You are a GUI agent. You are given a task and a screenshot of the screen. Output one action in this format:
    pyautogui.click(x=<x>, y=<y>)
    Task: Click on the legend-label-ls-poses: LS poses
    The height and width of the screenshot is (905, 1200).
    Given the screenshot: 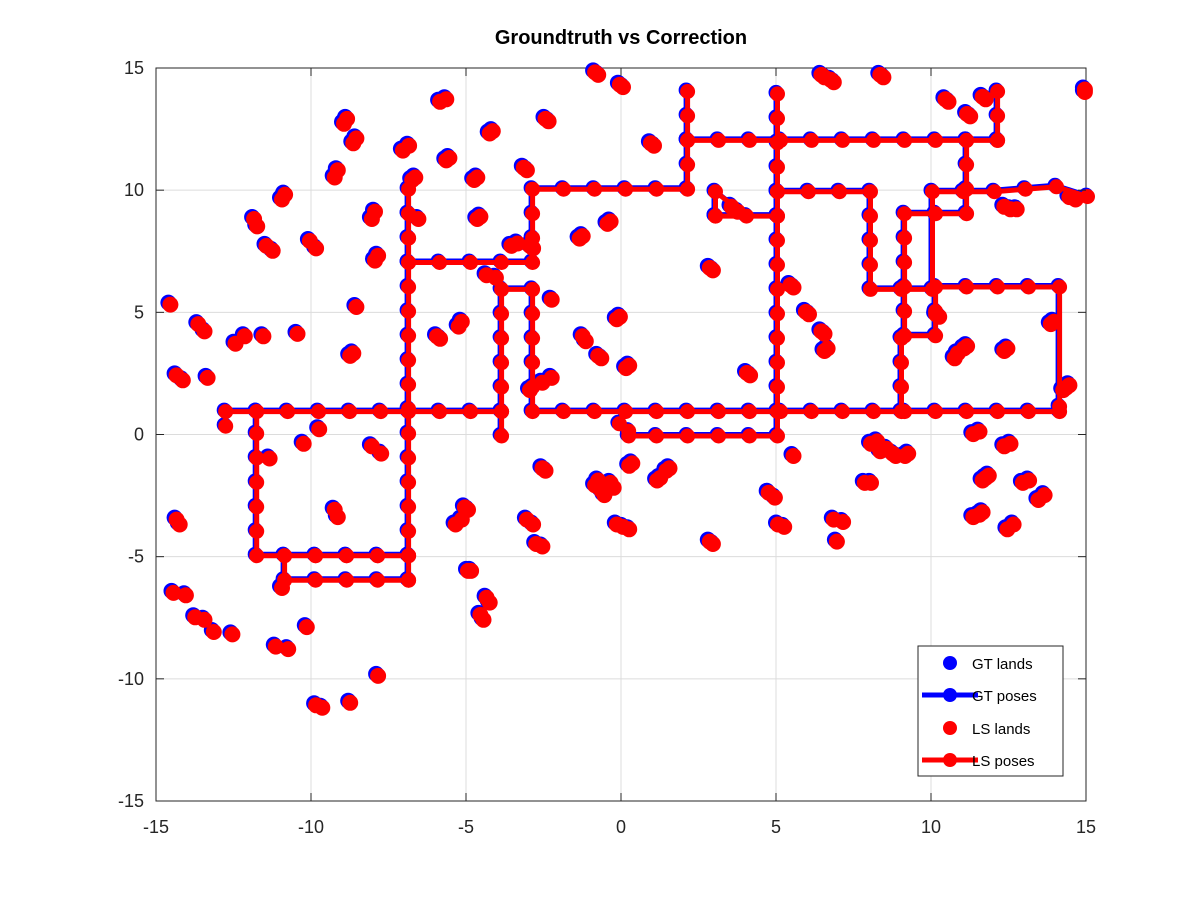 What is the action you would take?
    pyautogui.click(x=1003, y=761)
    